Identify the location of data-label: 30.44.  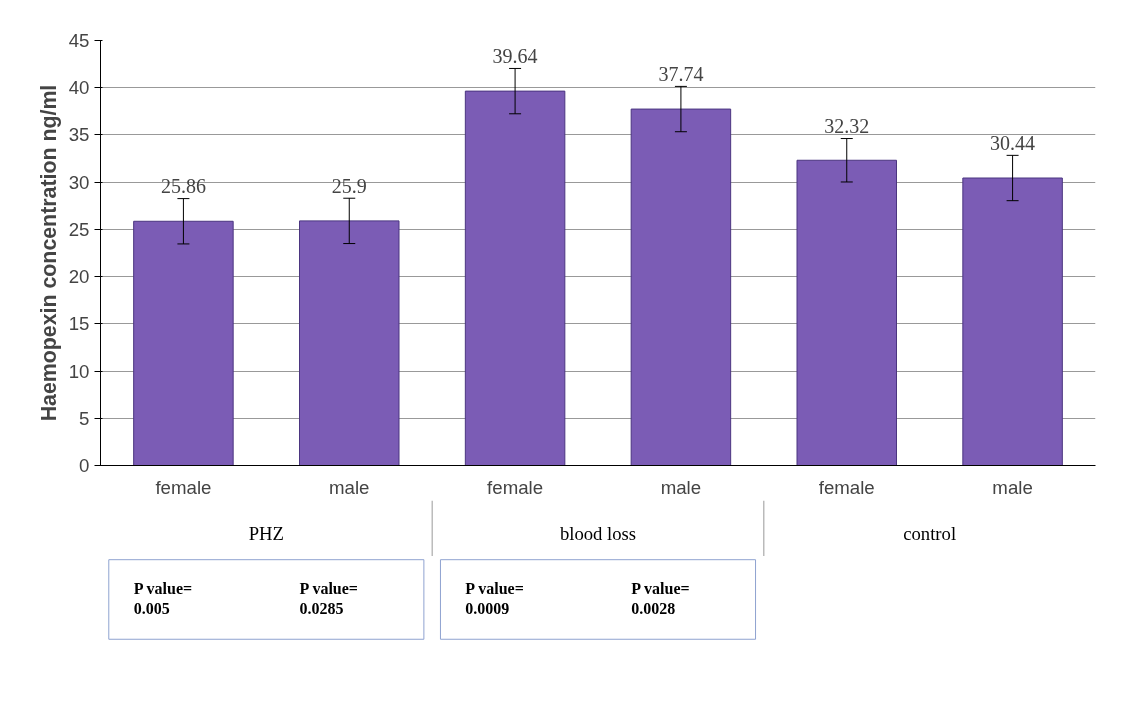
(1013, 142).